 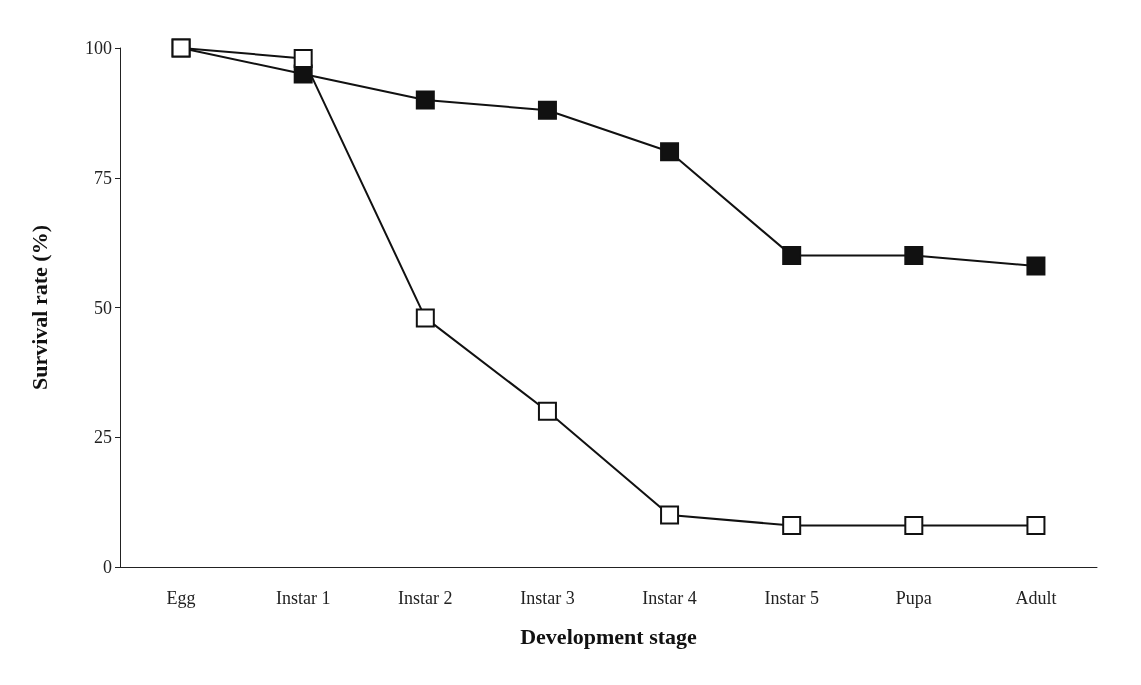 I want to click on x-tick-label: Instar 1, so click(x=303, y=598).